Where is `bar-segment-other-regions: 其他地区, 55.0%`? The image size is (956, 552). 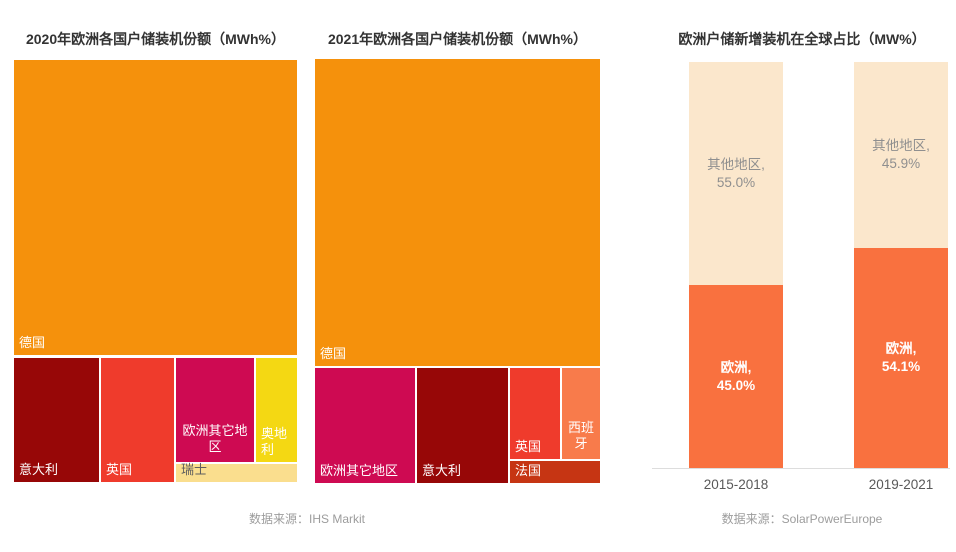 bar-segment-other-regions: 其他地区, 55.0% is located at coordinates (736, 173).